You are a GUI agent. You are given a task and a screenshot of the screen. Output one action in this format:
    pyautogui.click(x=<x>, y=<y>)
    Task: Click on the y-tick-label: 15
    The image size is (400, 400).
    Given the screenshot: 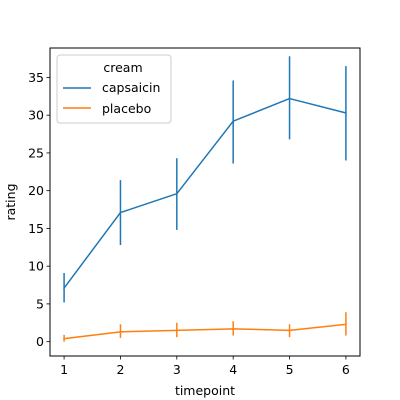 What is the action you would take?
    pyautogui.click(x=36, y=228)
    